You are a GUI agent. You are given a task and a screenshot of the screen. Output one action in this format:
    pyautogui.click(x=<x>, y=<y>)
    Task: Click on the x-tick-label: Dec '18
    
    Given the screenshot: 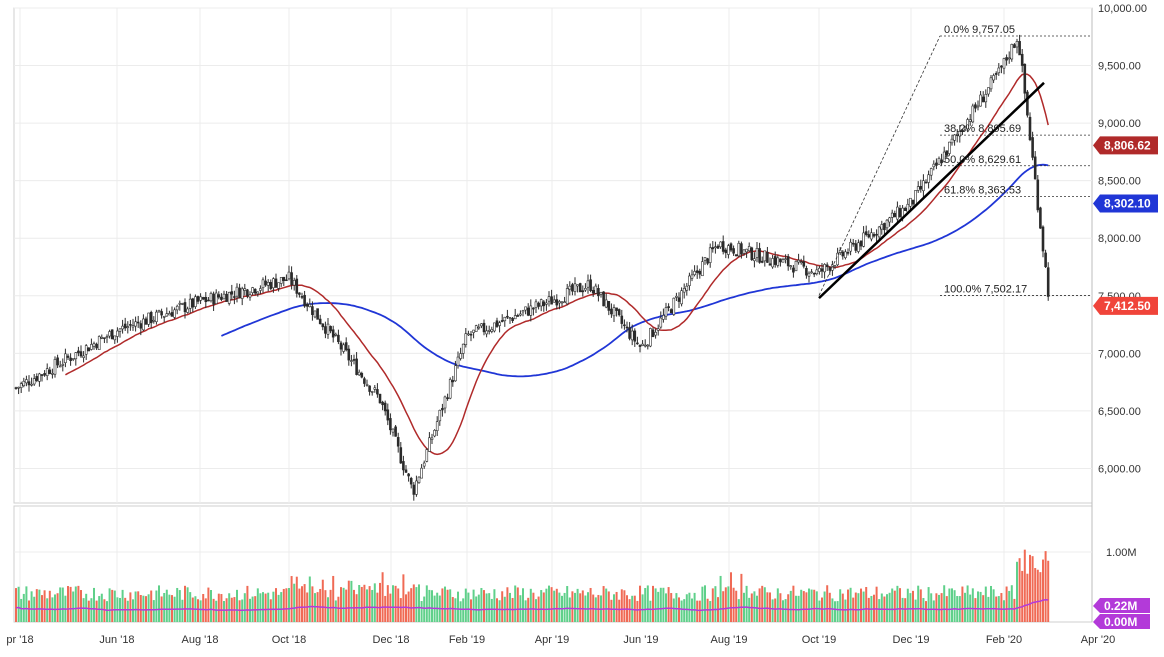 What is the action you would take?
    pyautogui.click(x=391, y=640)
    